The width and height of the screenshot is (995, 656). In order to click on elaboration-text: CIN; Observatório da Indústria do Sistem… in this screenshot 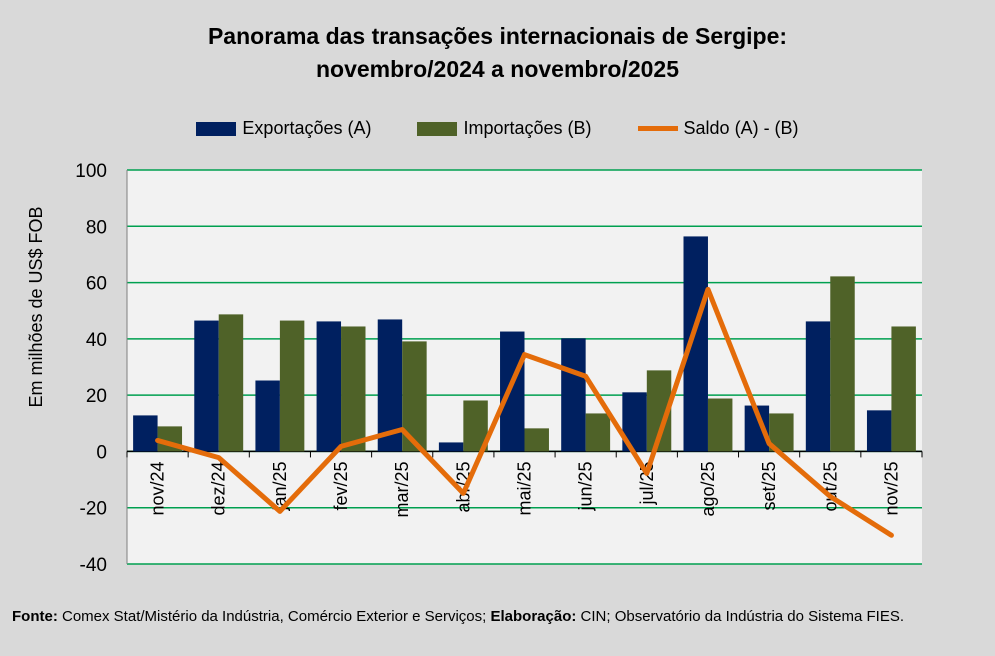, I will do `click(740, 616)`.